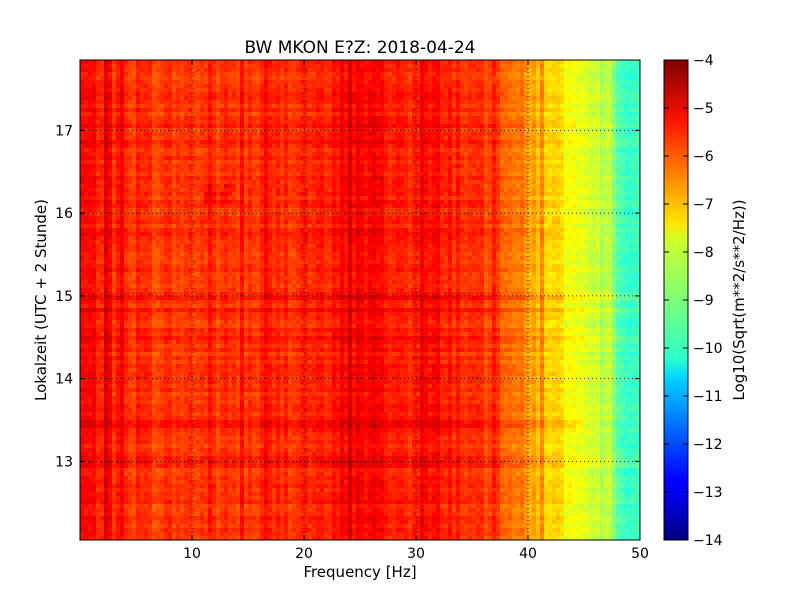  What do you see at coordinates (64, 380) in the screenshot?
I see `y-tick-label: 14` at bounding box center [64, 380].